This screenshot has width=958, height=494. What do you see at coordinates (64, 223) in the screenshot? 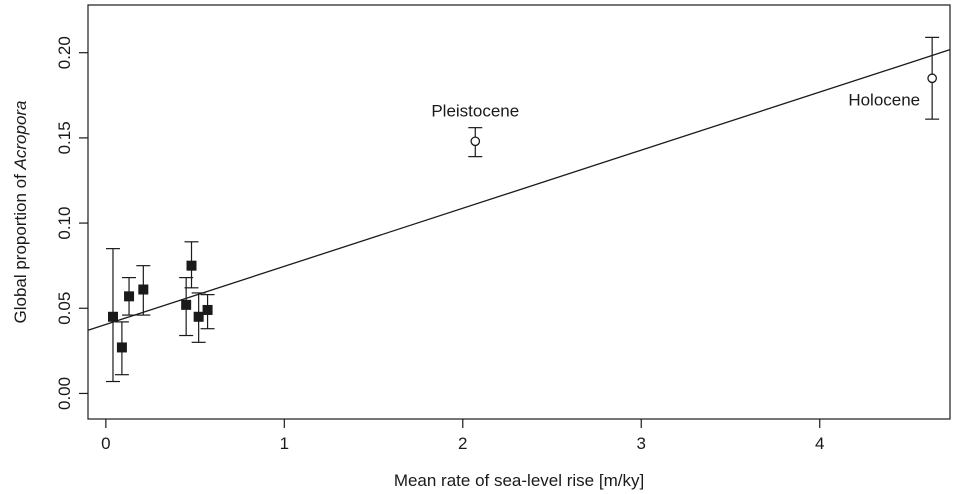
I see `y-tick-label: 0.10` at bounding box center [64, 223].